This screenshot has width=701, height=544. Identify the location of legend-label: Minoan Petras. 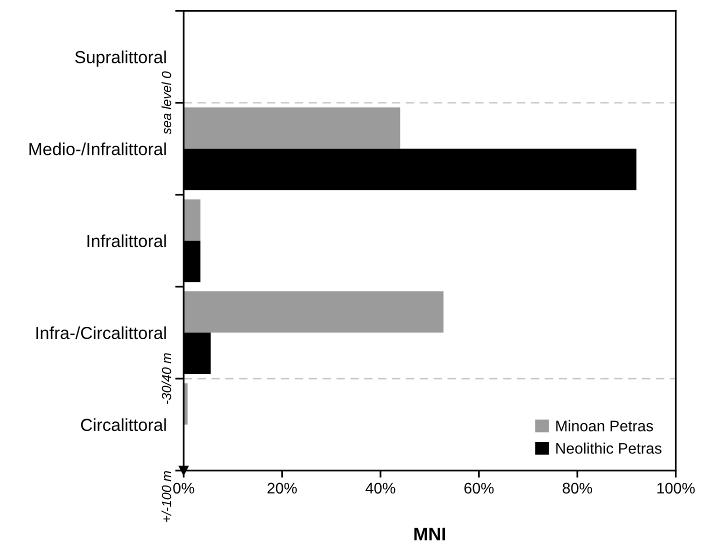
(604, 426).